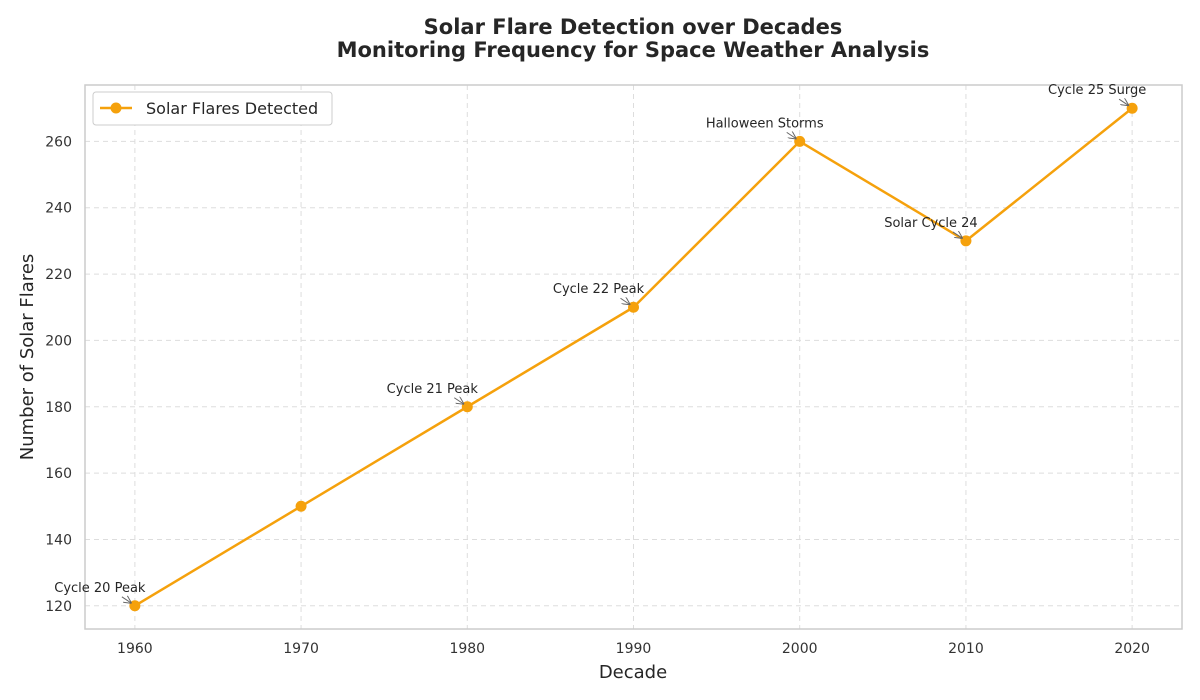  I want to click on legend-marker-swatch, so click(116, 108).